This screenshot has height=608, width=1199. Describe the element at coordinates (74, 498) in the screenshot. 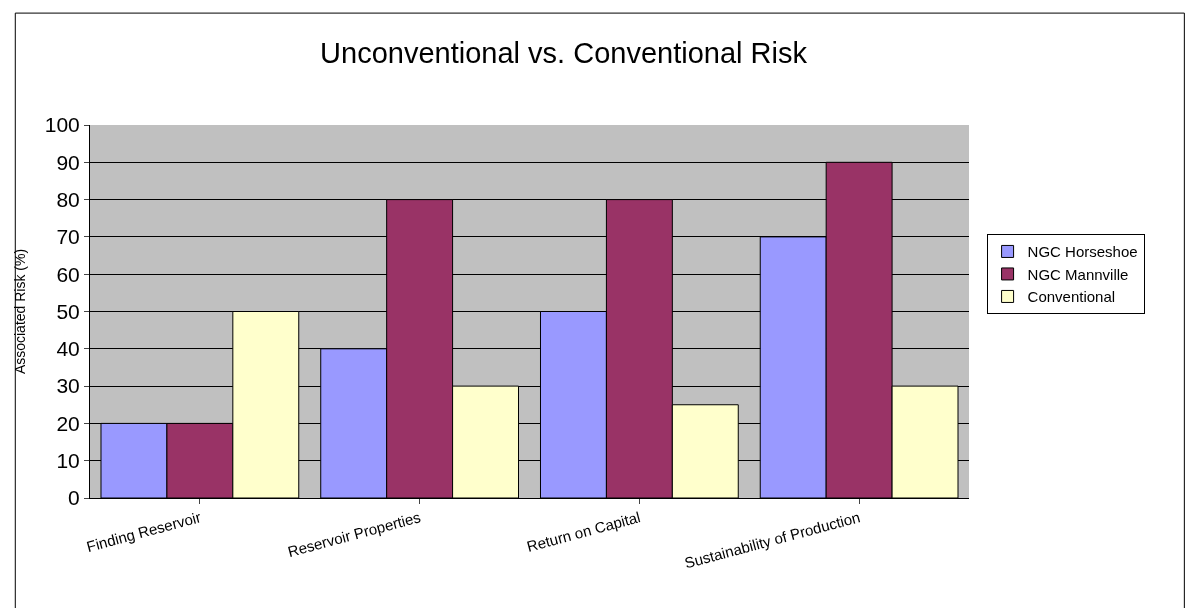

I see `y-tick-label: 0` at that location.